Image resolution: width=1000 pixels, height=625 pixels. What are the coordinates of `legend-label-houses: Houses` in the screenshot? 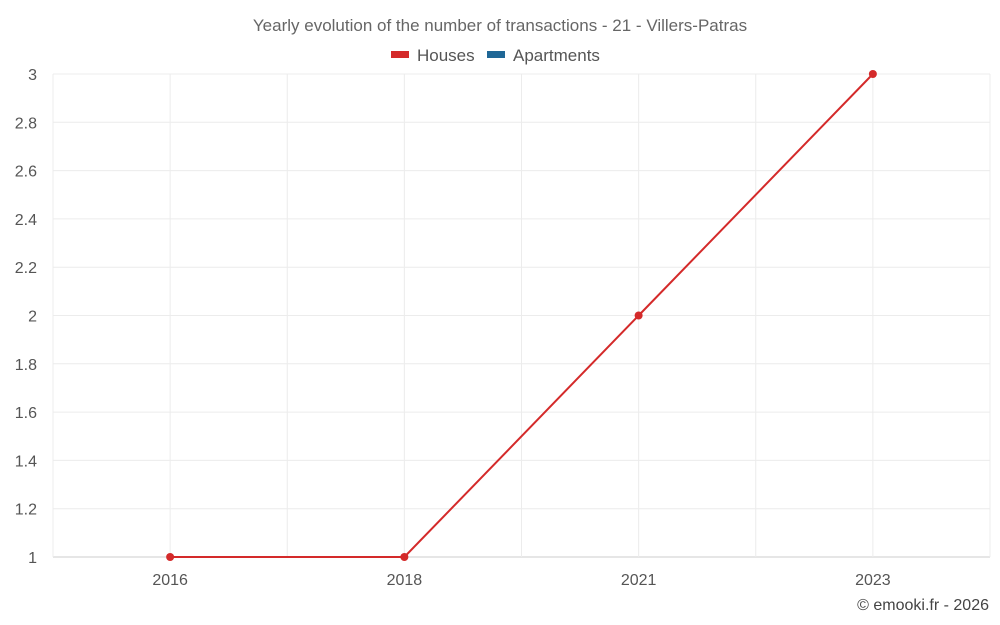 It's located at (446, 55).